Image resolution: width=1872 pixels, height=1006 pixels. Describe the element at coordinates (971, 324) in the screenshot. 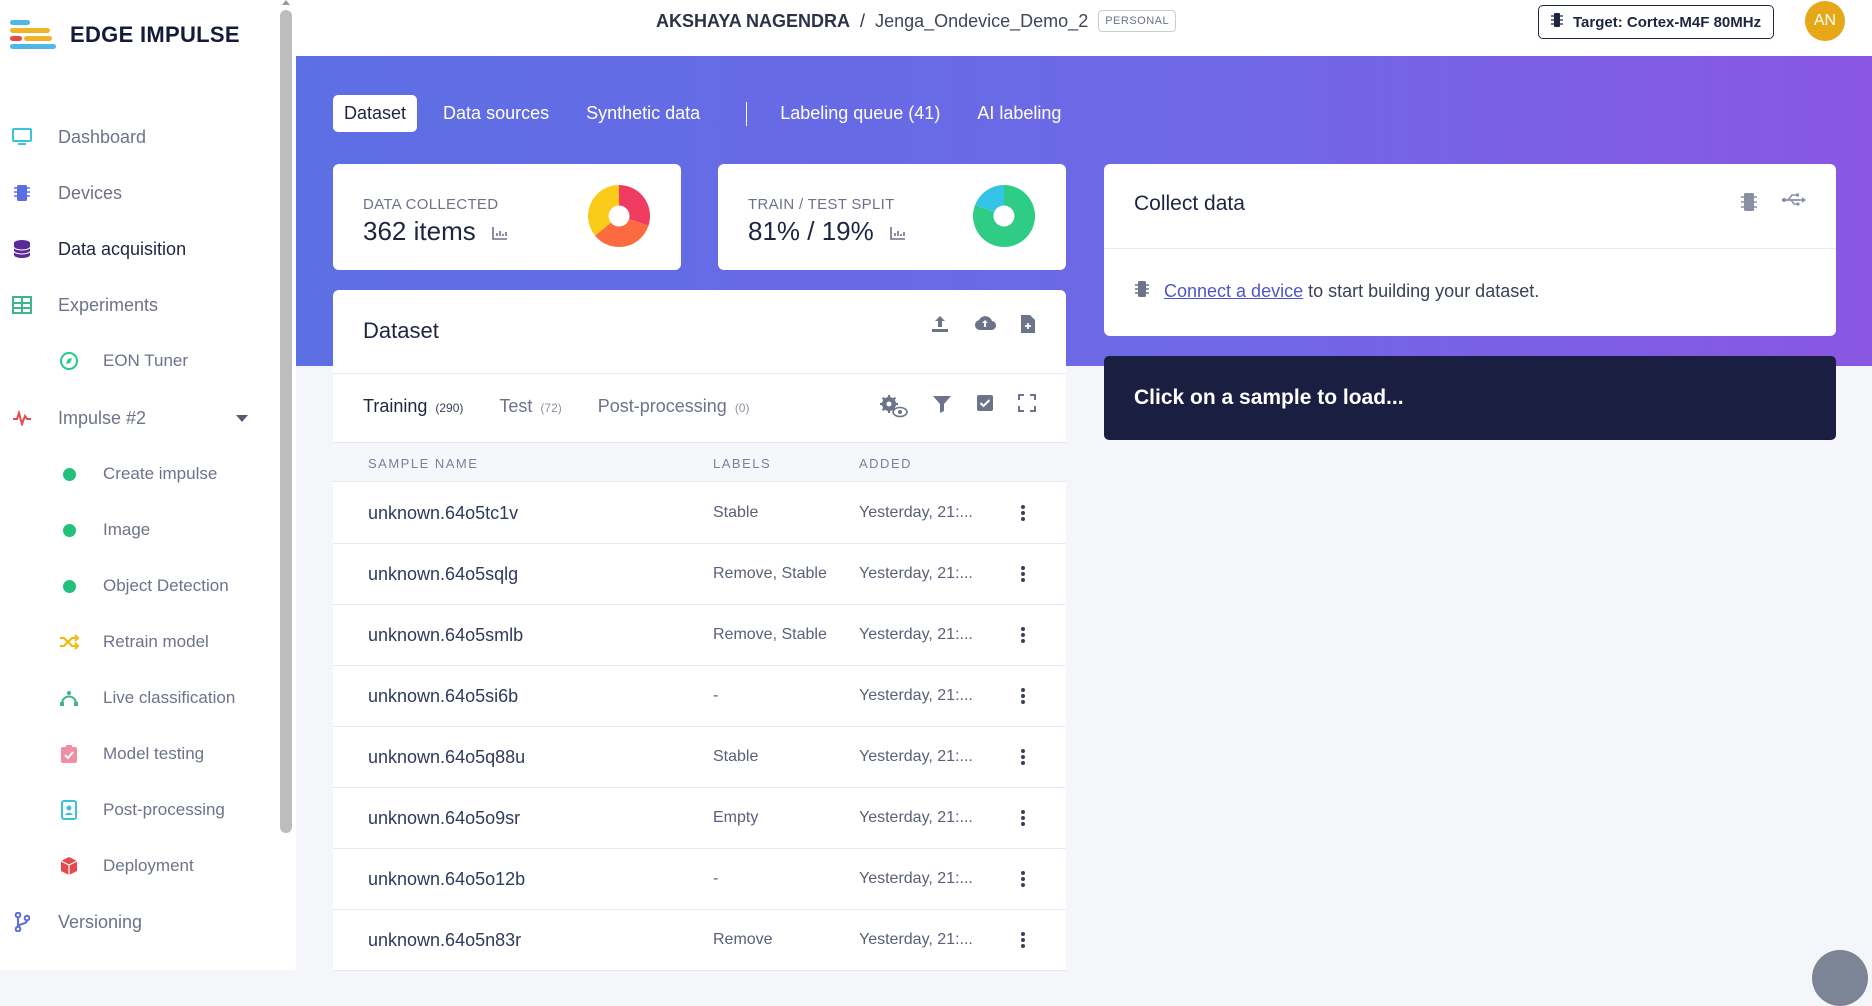

I see `dataset-actions` at that location.